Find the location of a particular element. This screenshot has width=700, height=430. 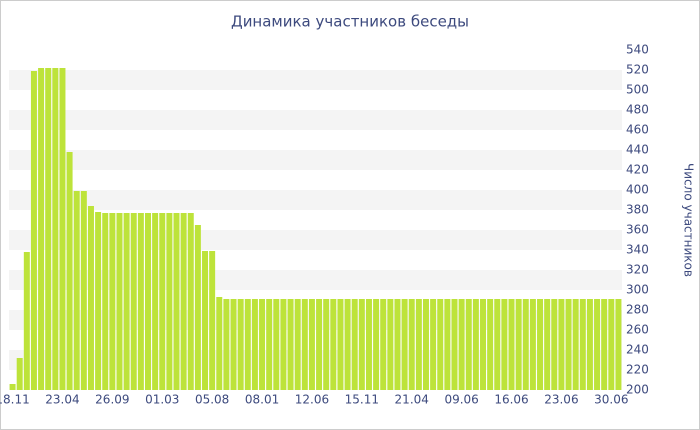

x-tick-label: 21.04 is located at coordinates (412, 400).